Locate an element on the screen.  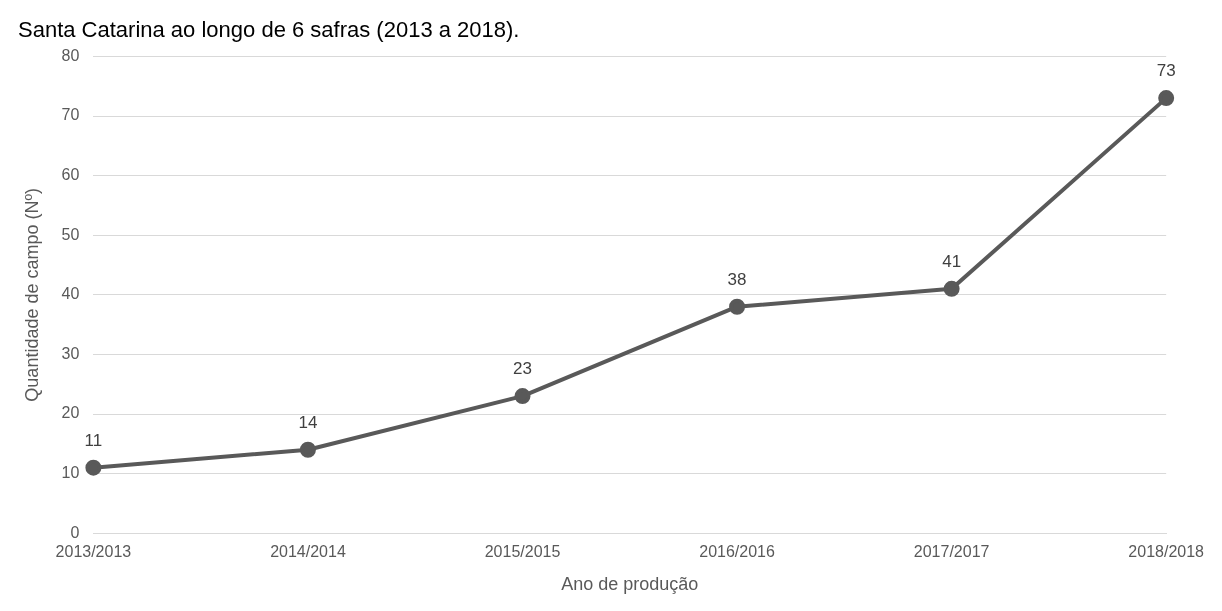
x-tick-label: 2018/2018 is located at coordinates (1166, 552).